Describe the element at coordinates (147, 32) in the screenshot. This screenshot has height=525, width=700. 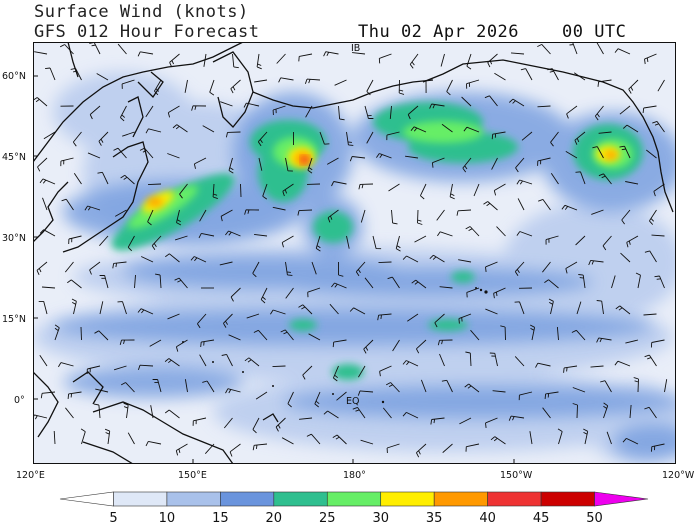
I see `forecast-subtitle: GFS 012 Hour Forecast` at that location.